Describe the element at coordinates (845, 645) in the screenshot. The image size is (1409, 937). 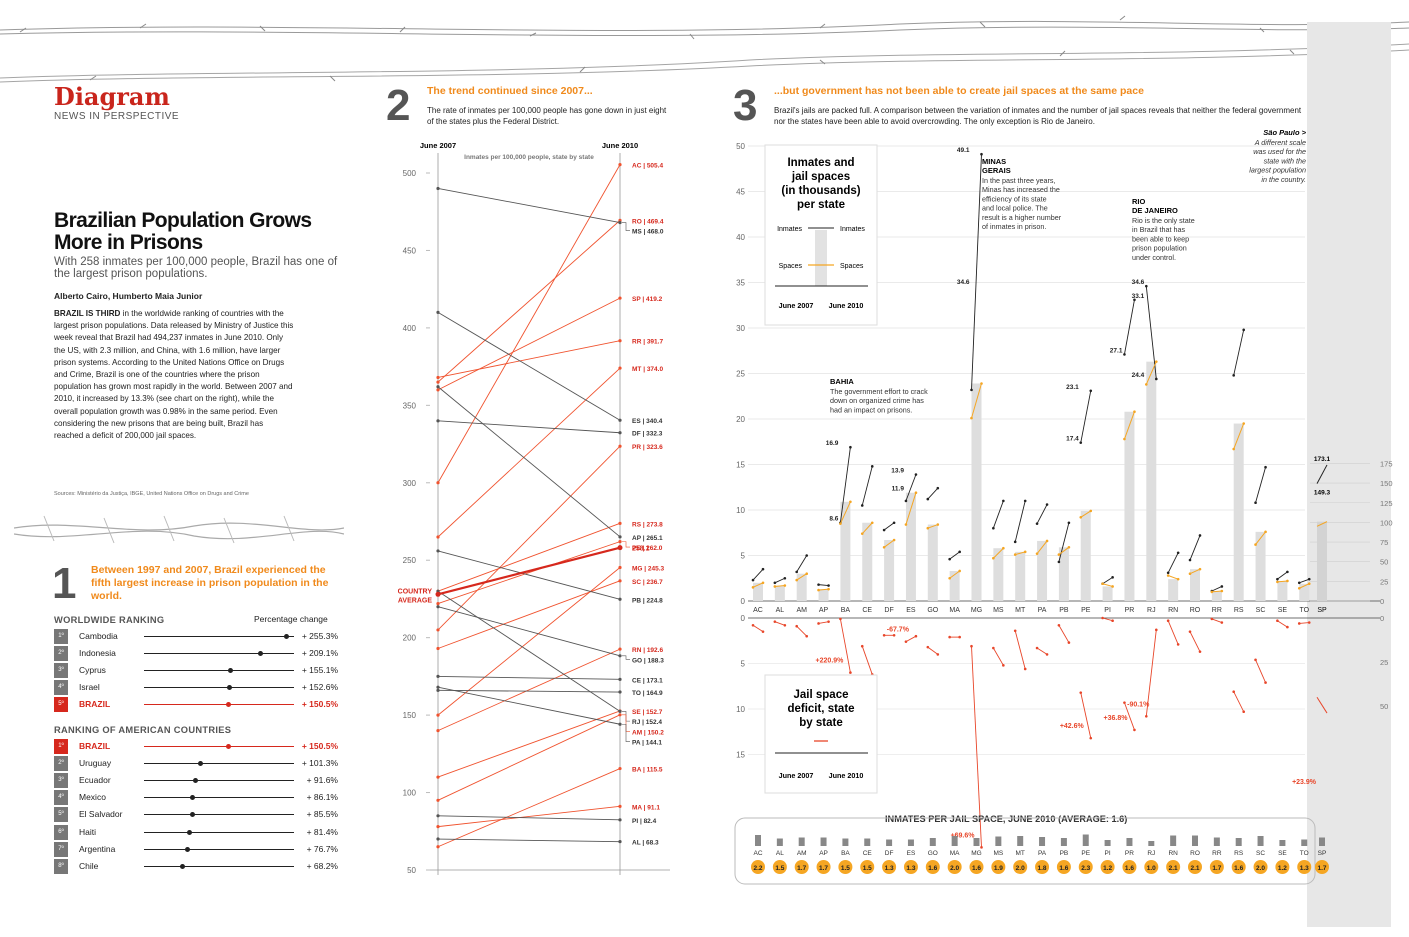
I see `deficit-line-BA` at that location.